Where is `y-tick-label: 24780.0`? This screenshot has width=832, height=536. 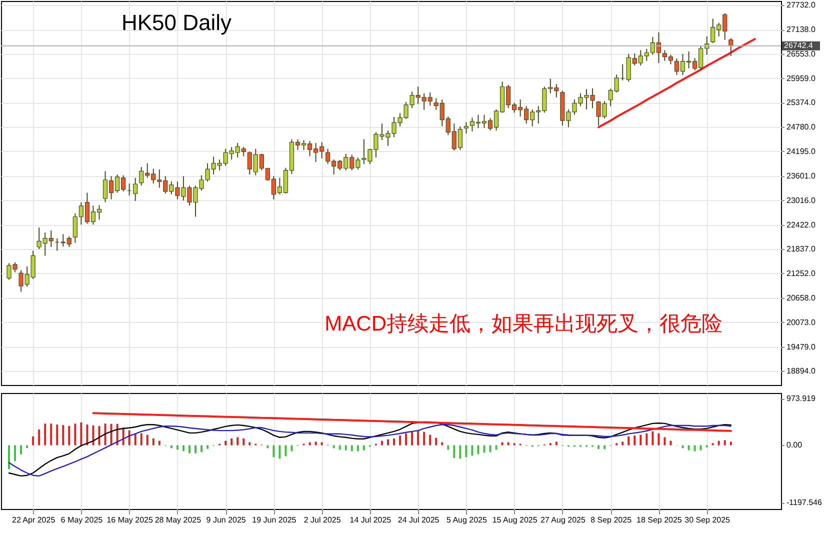 y-tick-label: 24780.0 is located at coordinates (801, 127).